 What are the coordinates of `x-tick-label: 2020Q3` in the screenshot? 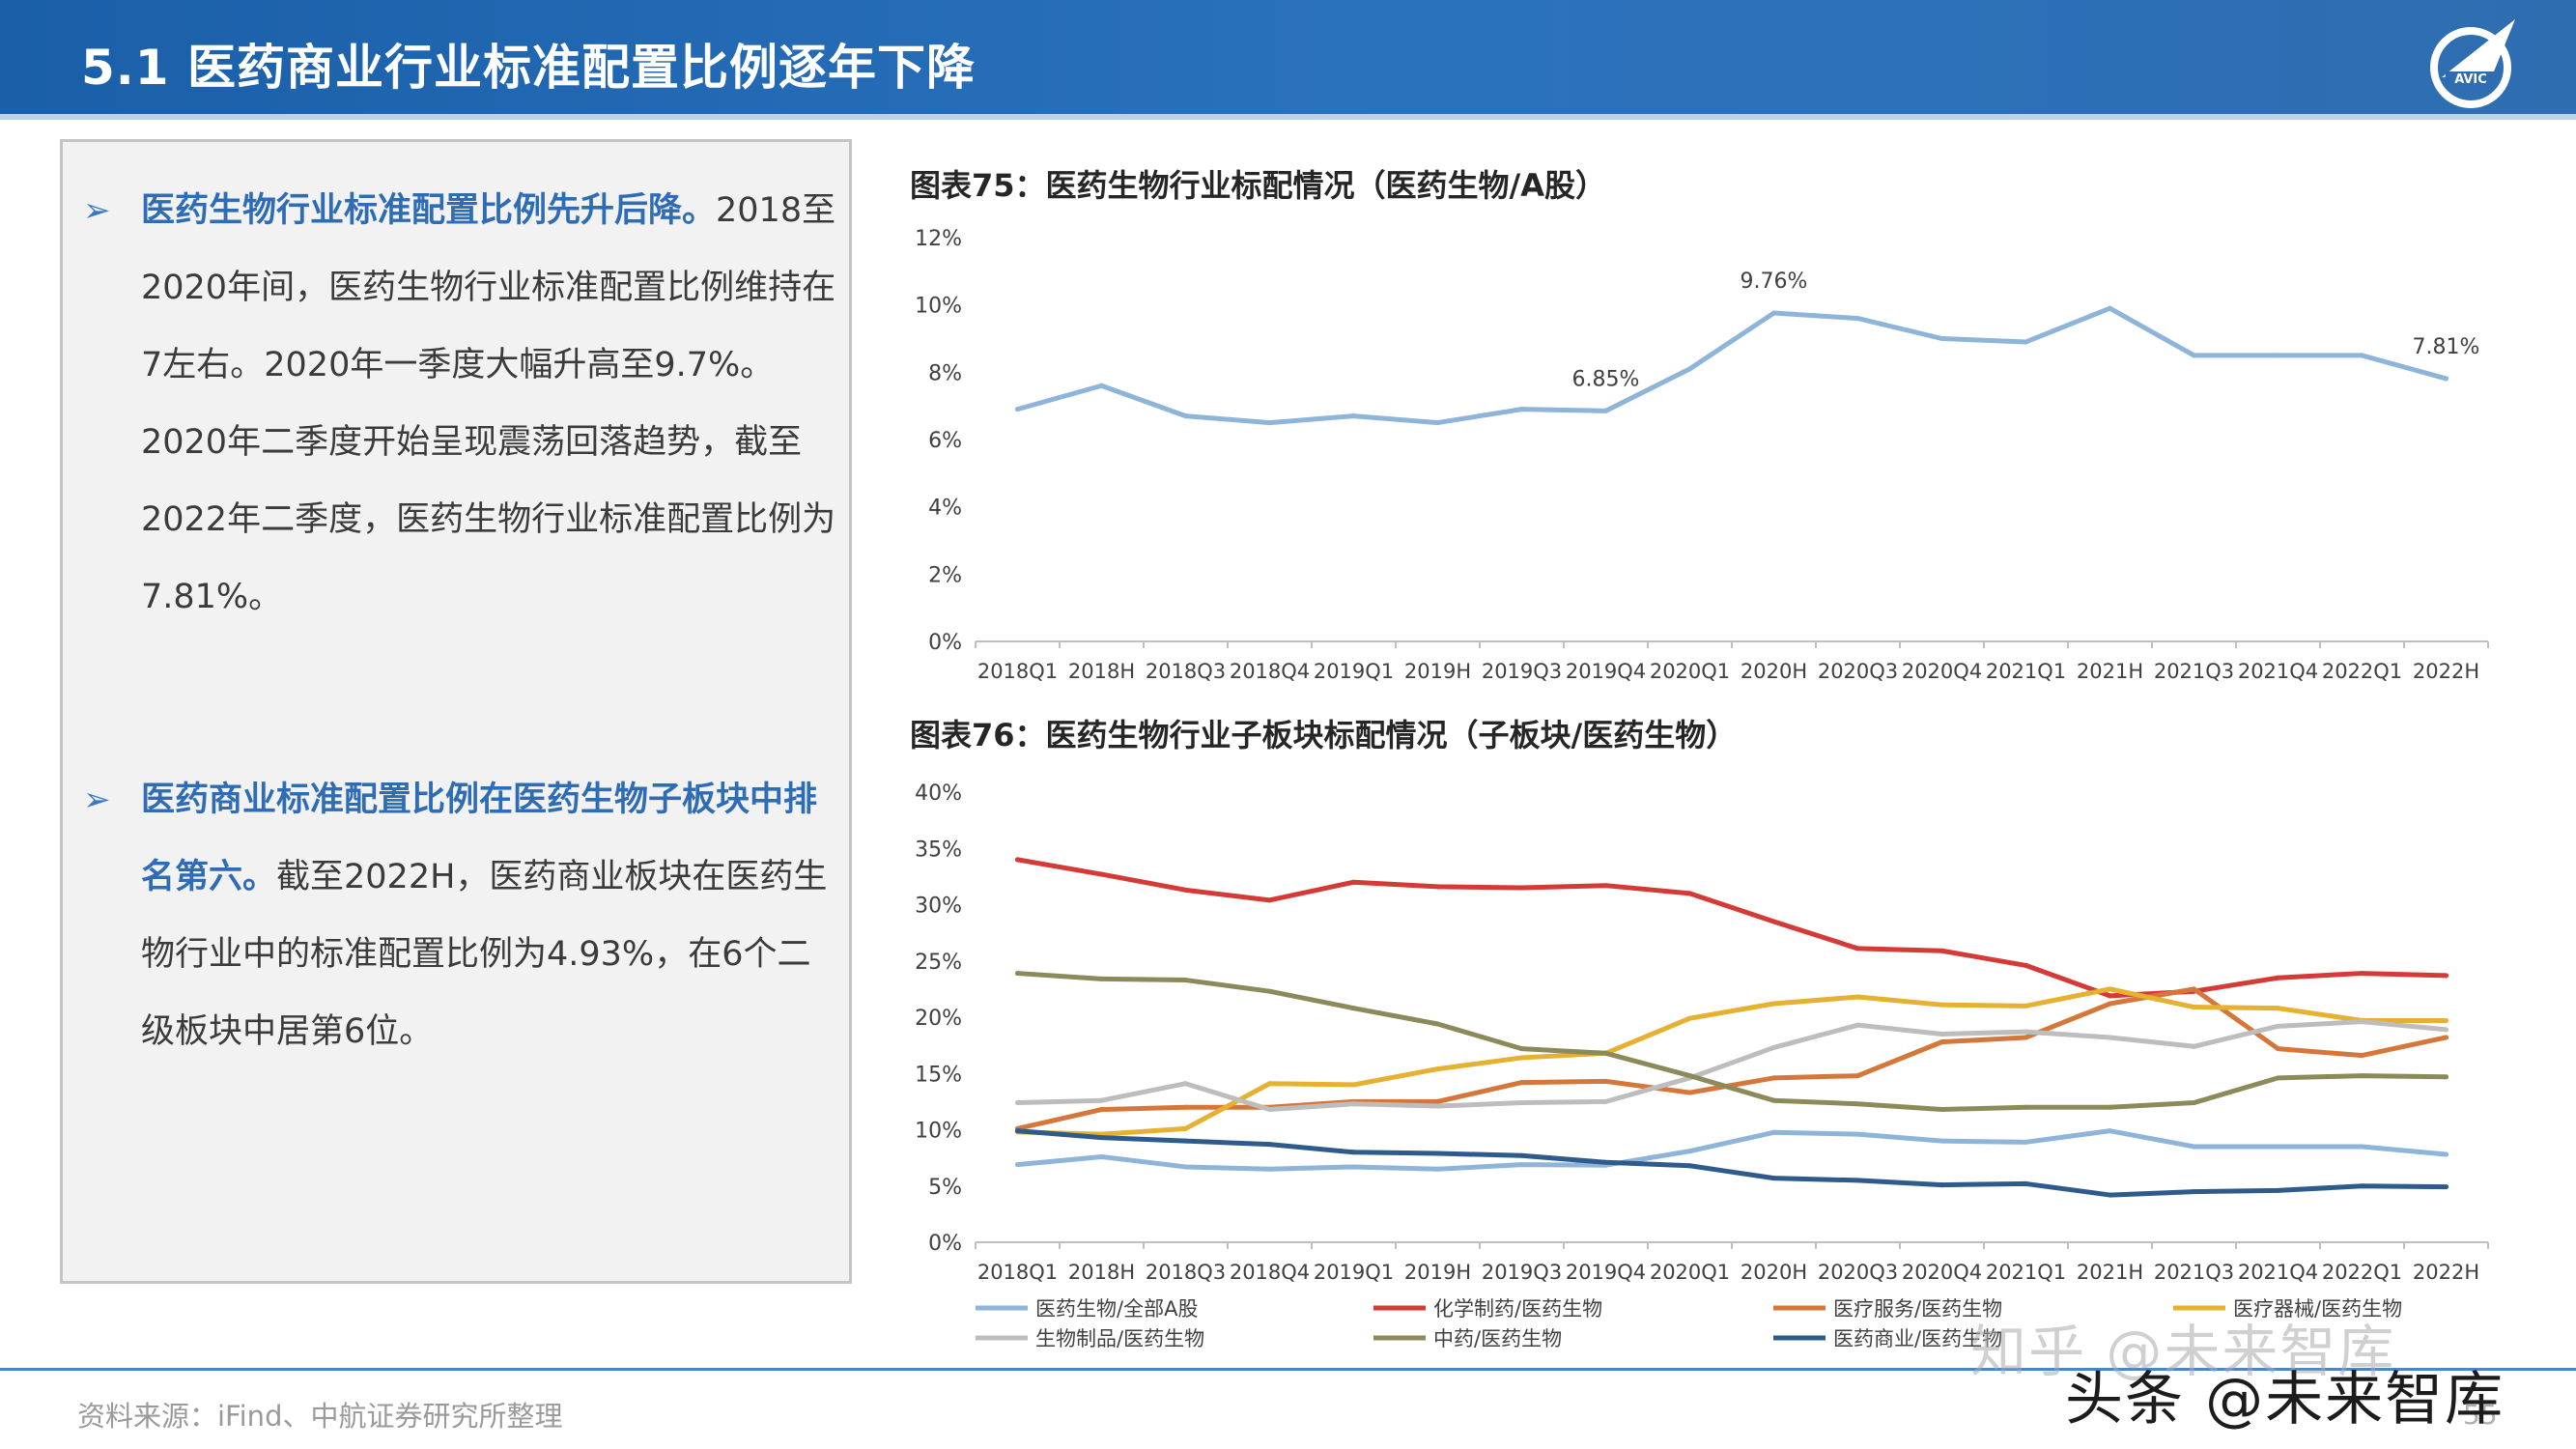 It's located at (1858, 1272).